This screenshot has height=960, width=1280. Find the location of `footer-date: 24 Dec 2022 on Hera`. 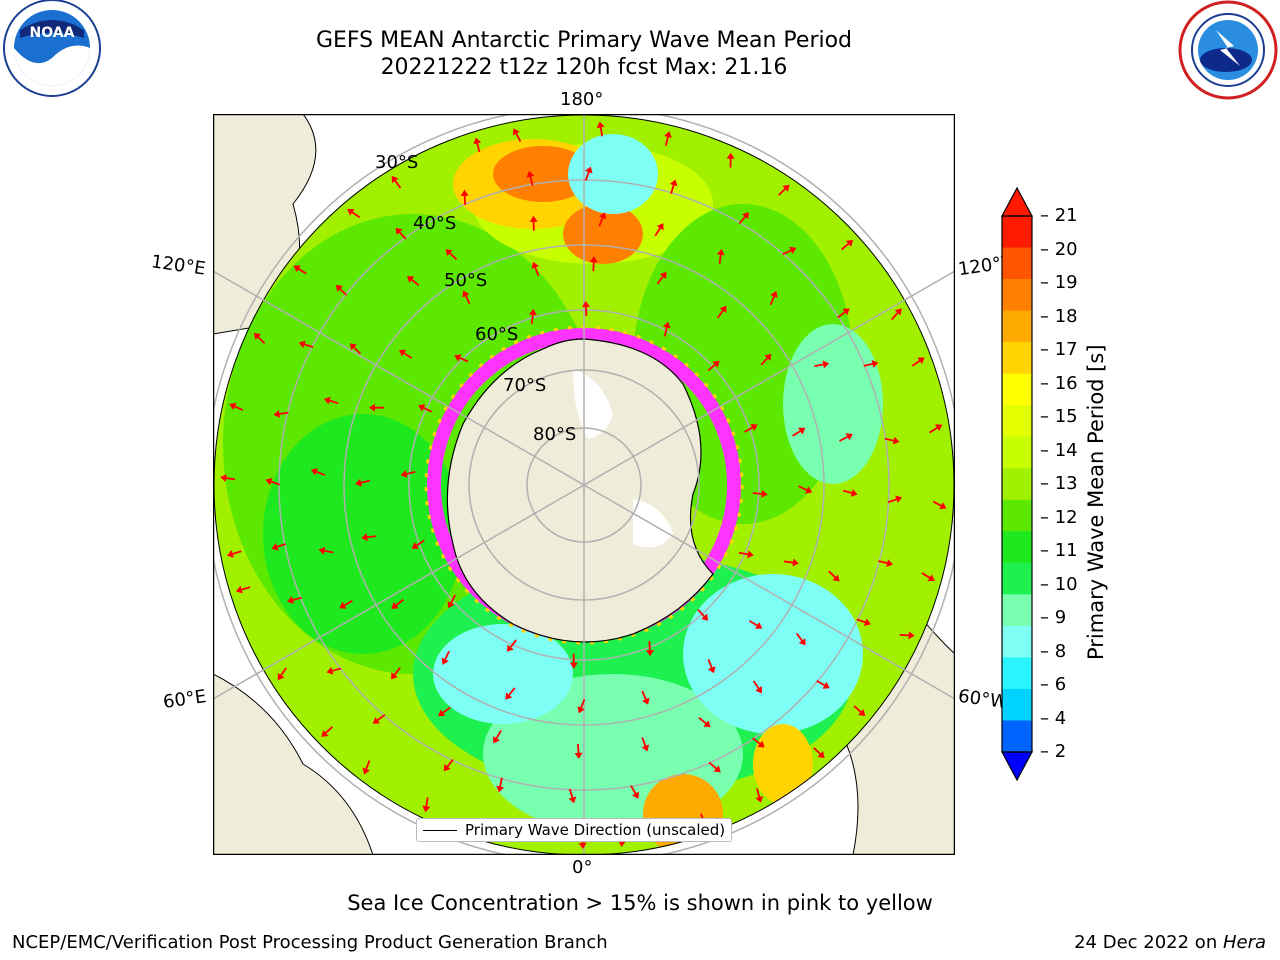

footer-date: 24 Dec 2022 on Hera is located at coordinates (1170, 942).